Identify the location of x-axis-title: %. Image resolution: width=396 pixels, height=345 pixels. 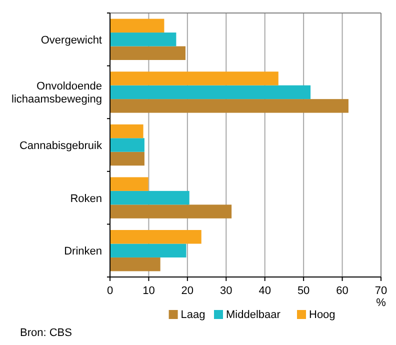
(381, 303).